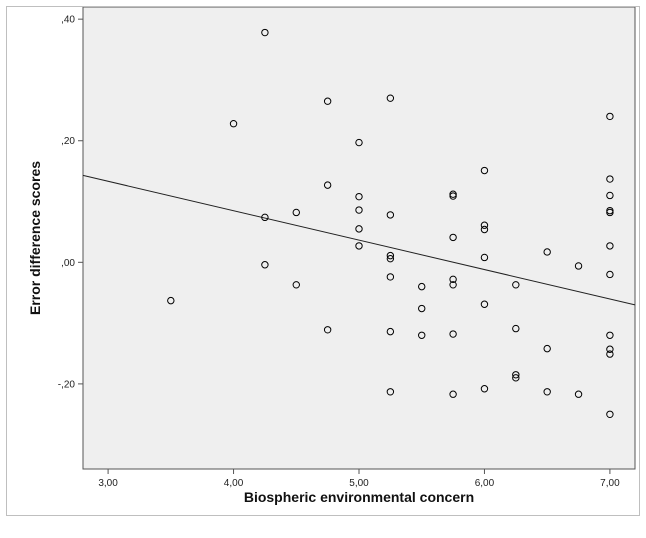 Image resolution: width=646 pixels, height=538 pixels. What do you see at coordinates (67, 384) in the screenshot?
I see `y-tick-label: -,20` at bounding box center [67, 384].